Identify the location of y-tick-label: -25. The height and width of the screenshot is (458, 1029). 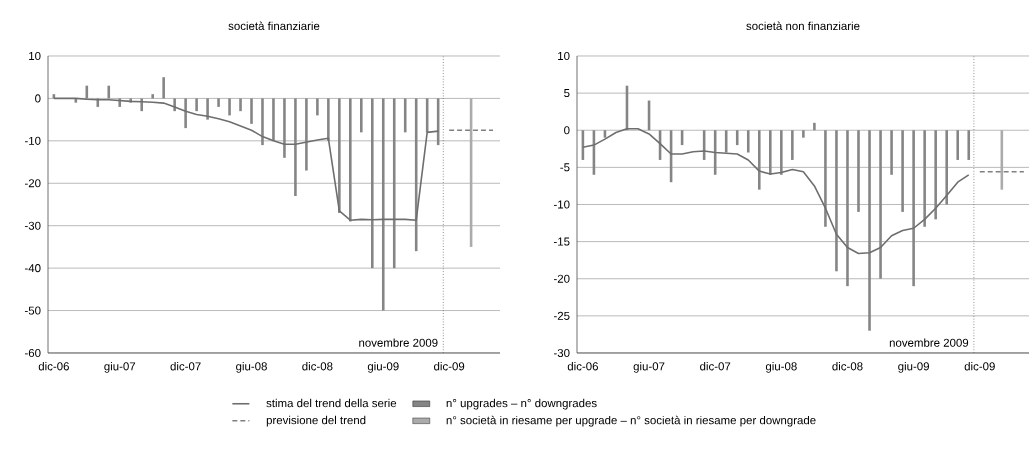
(561, 315).